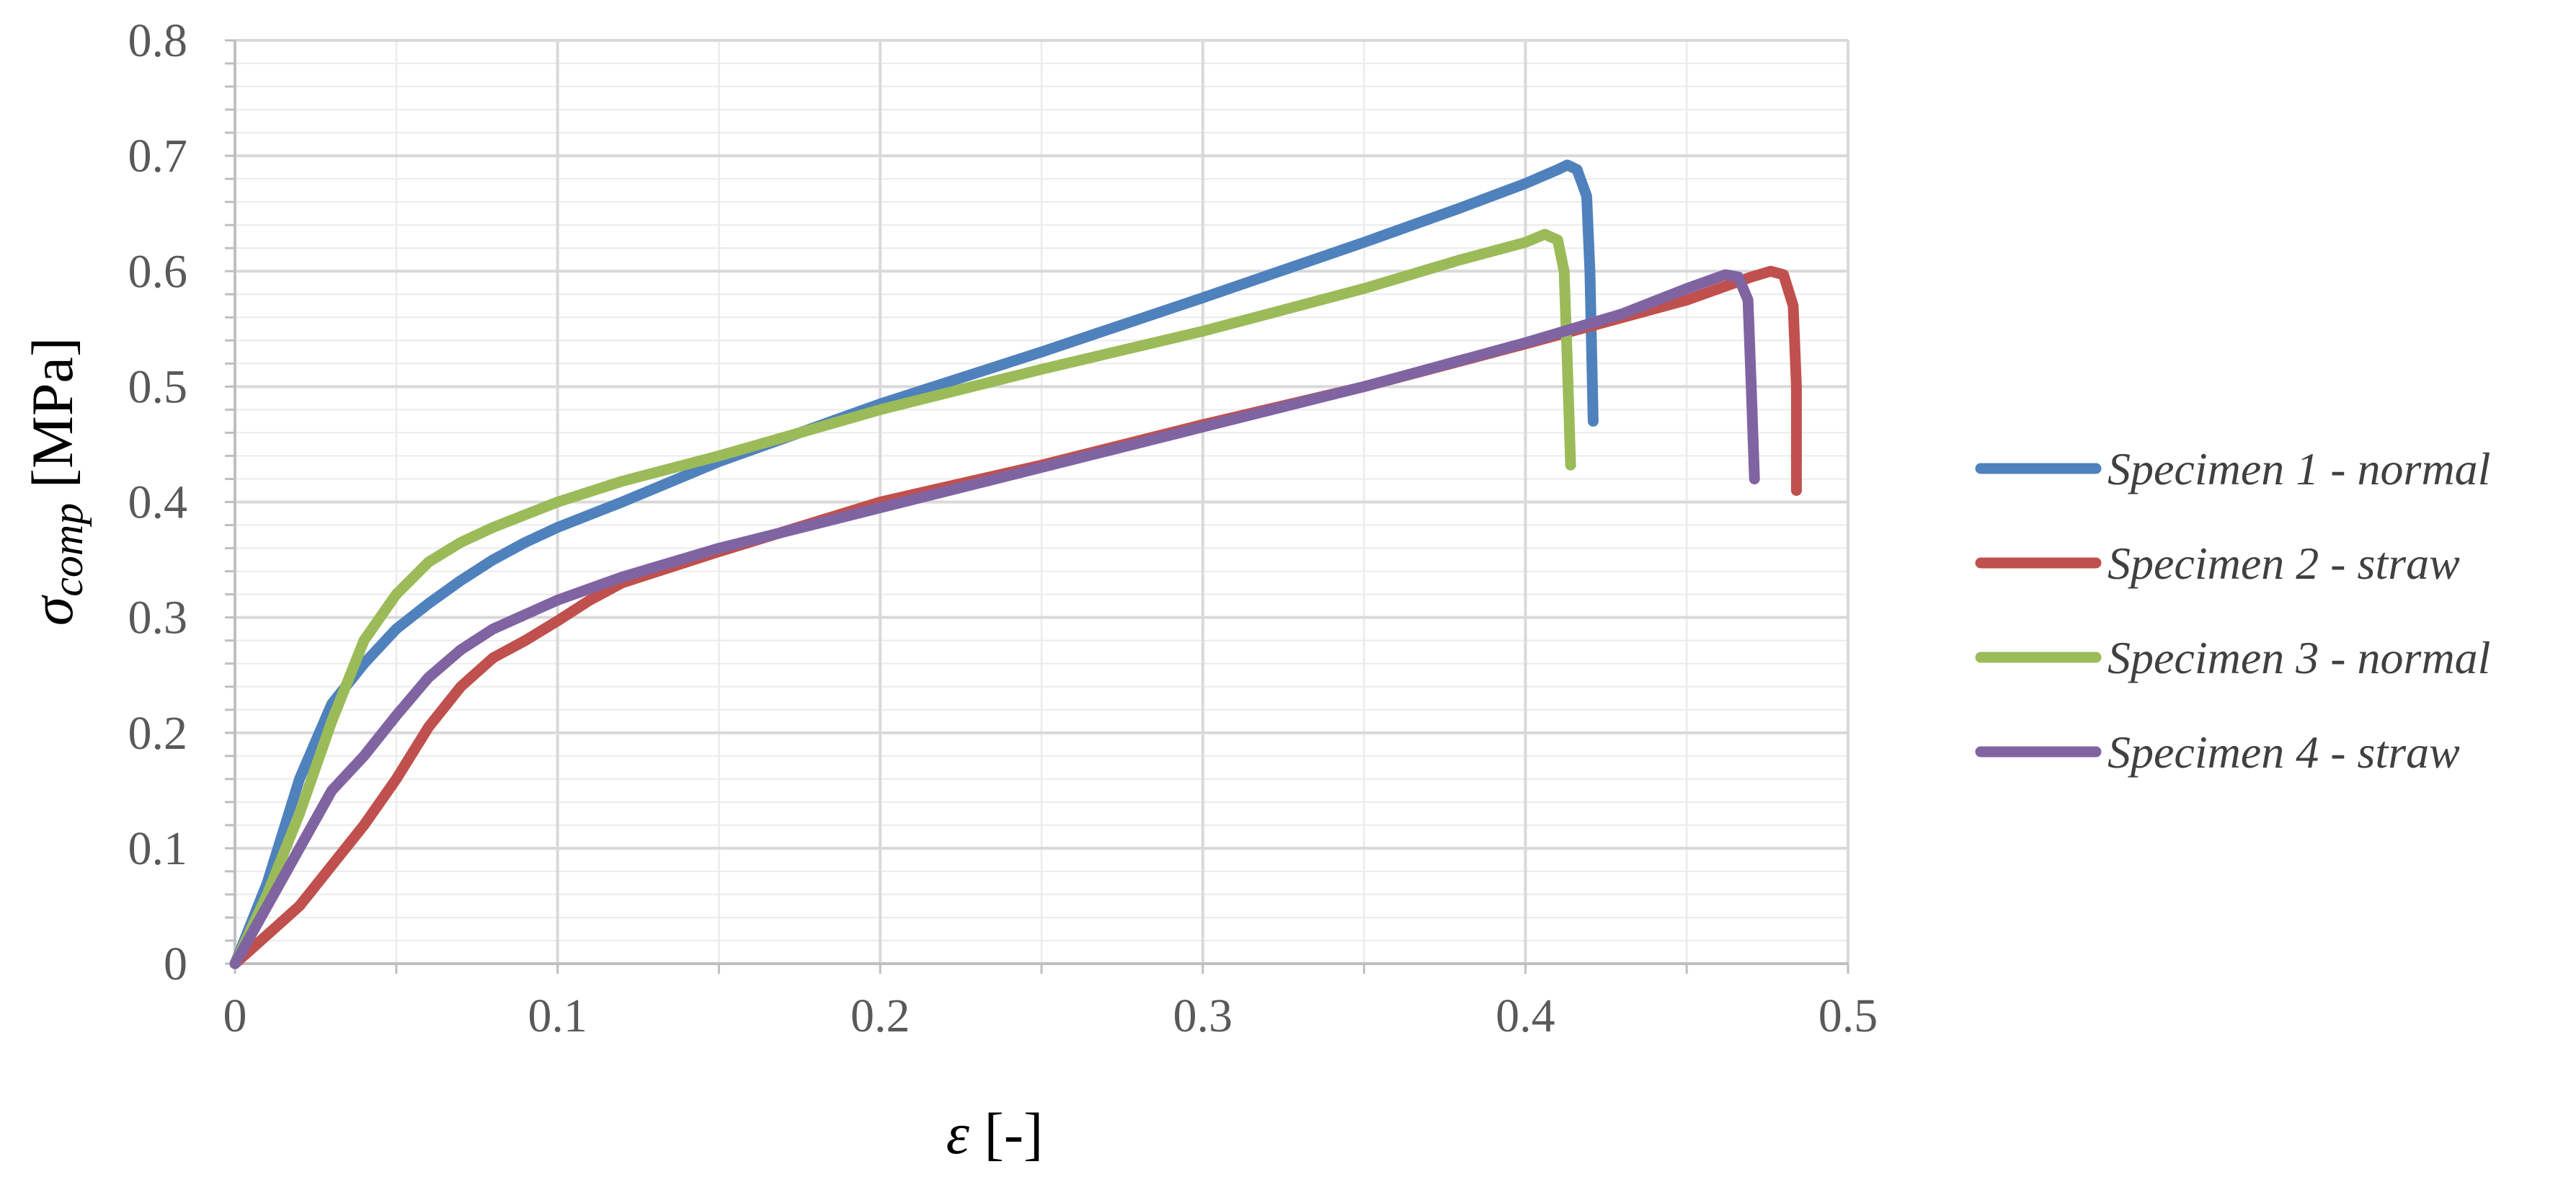  What do you see at coordinates (557, 1016) in the screenshot?
I see `x-tick-label: 0.1` at bounding box center [557, 1016].